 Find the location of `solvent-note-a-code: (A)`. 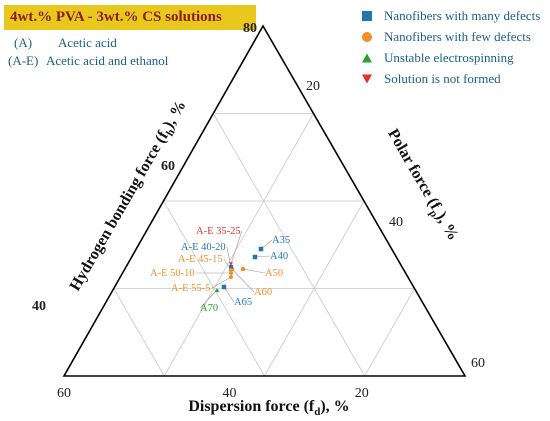

solvent-note-a-code: (A) is located at coordinates (23, 42).